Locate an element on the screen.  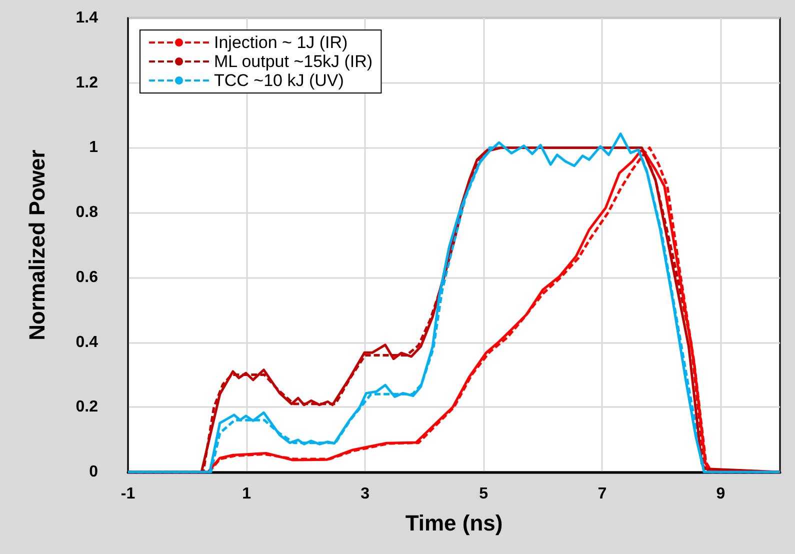
legend-label: ML output ~15kJ (IR) is located at coordinates (293, 61).